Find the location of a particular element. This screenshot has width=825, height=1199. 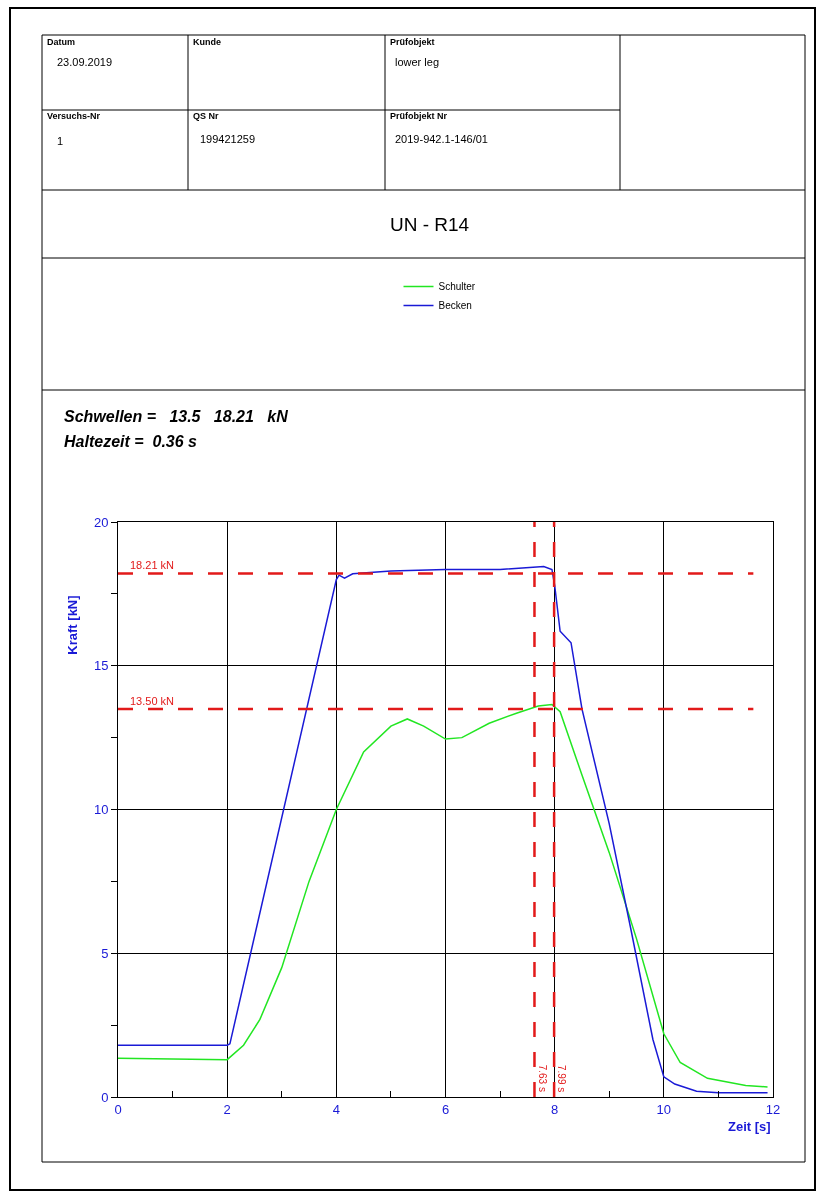

text: 2019-942.1-146/01 is located at coordinates (441, 139).